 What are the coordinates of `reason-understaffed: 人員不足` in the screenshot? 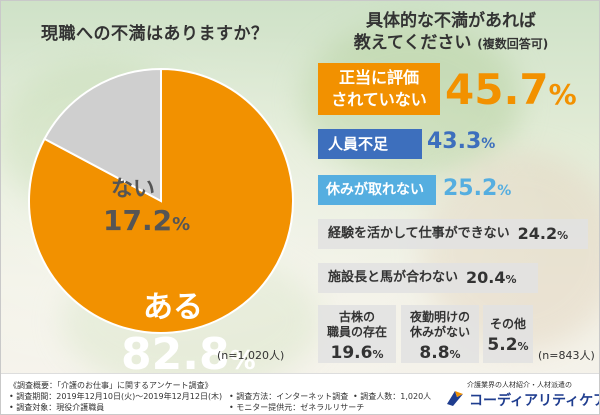 It's located at (370, 144).